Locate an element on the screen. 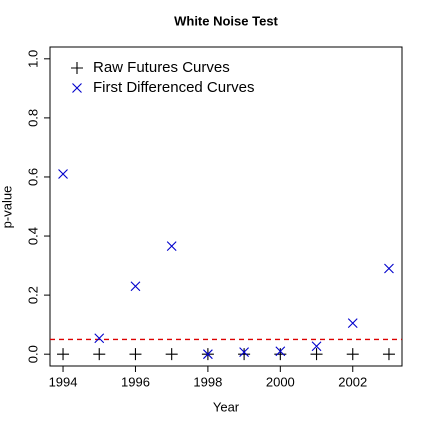 The height and width of the screenshot is (429, 429). y-tick-label: 0.8 is located at coordinates (32, 118).